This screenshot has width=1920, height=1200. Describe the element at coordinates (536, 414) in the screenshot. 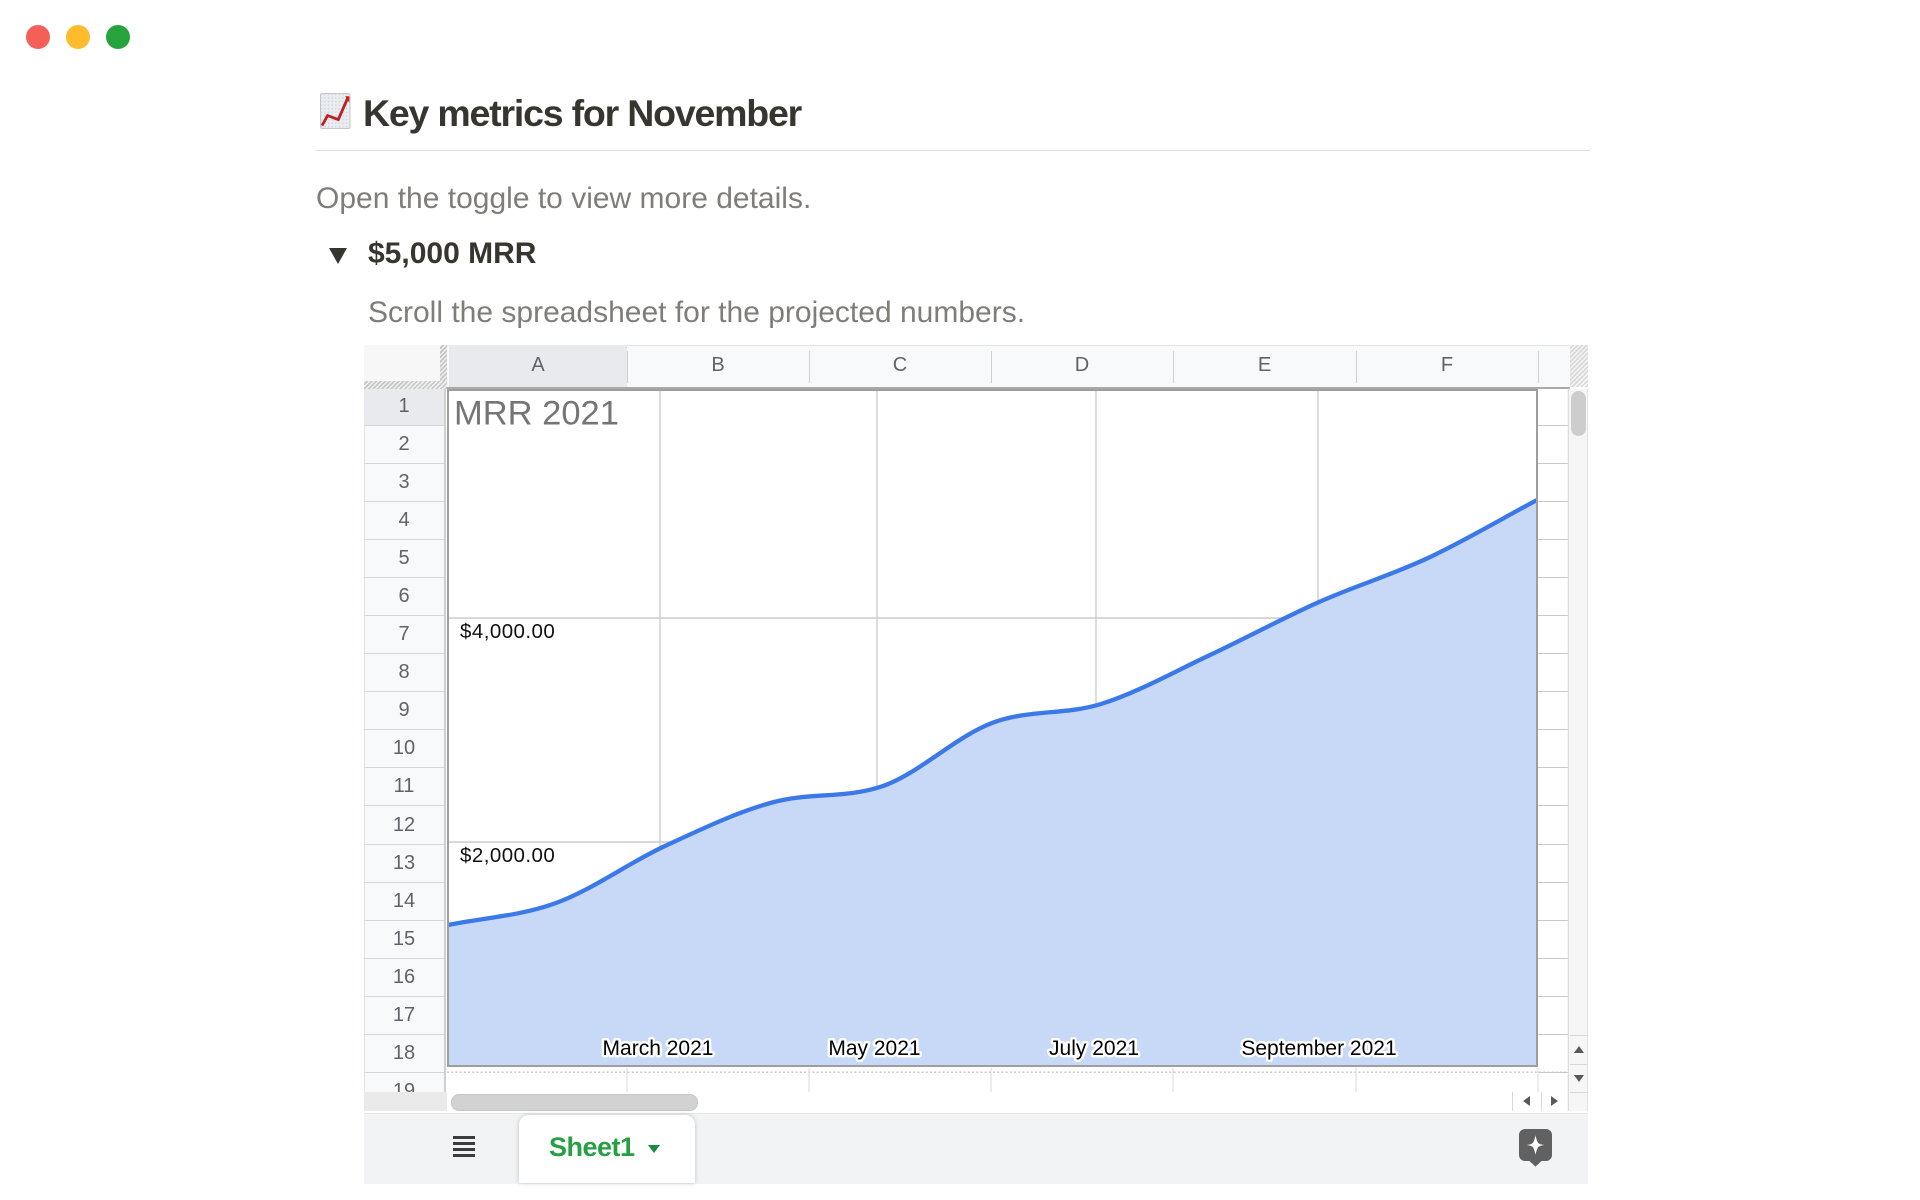

I see `svg-text: MRR 2021` at that location.